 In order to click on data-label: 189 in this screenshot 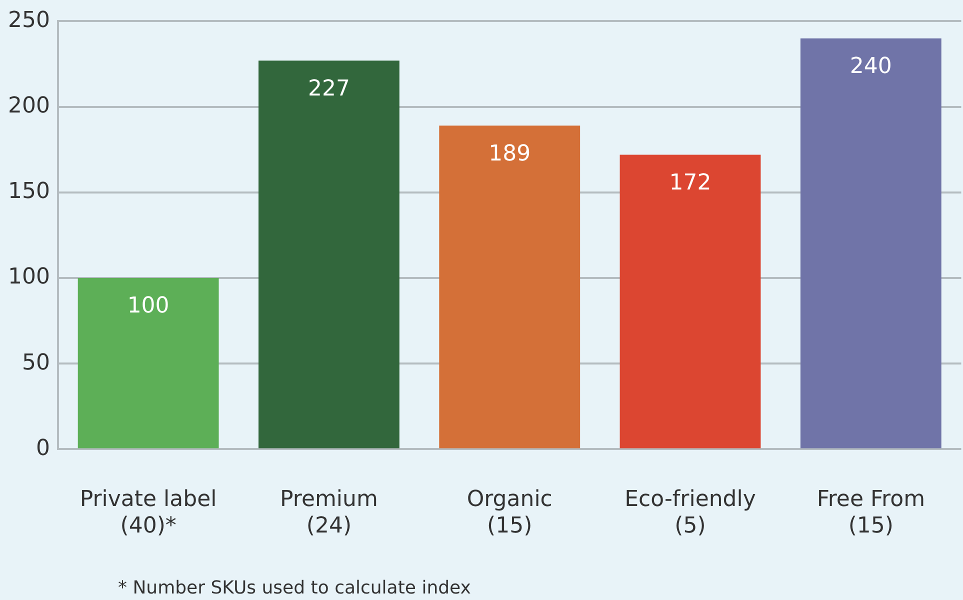, I will do `click(509, 153)`.